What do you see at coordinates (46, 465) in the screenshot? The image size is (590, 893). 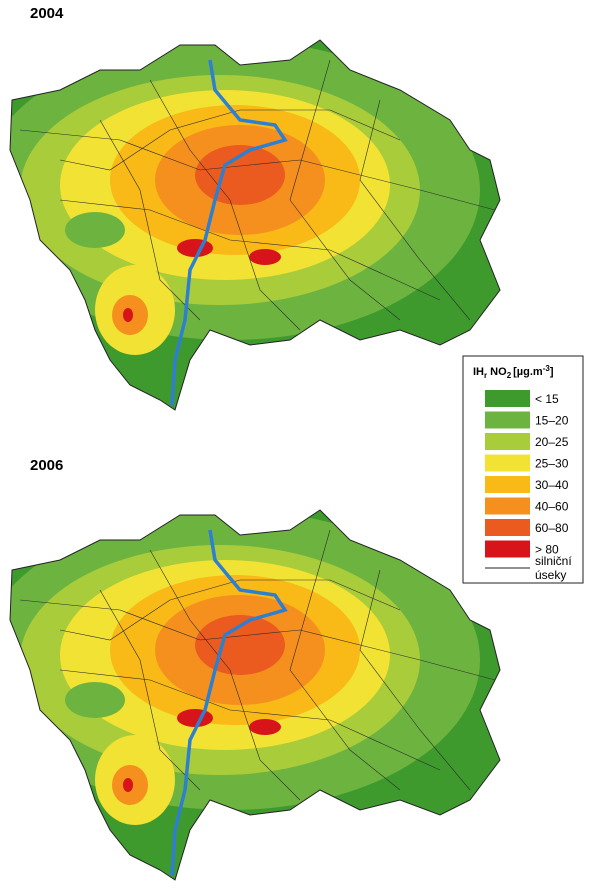 I see `year-label: 2006` at bounding box center [46, 465].